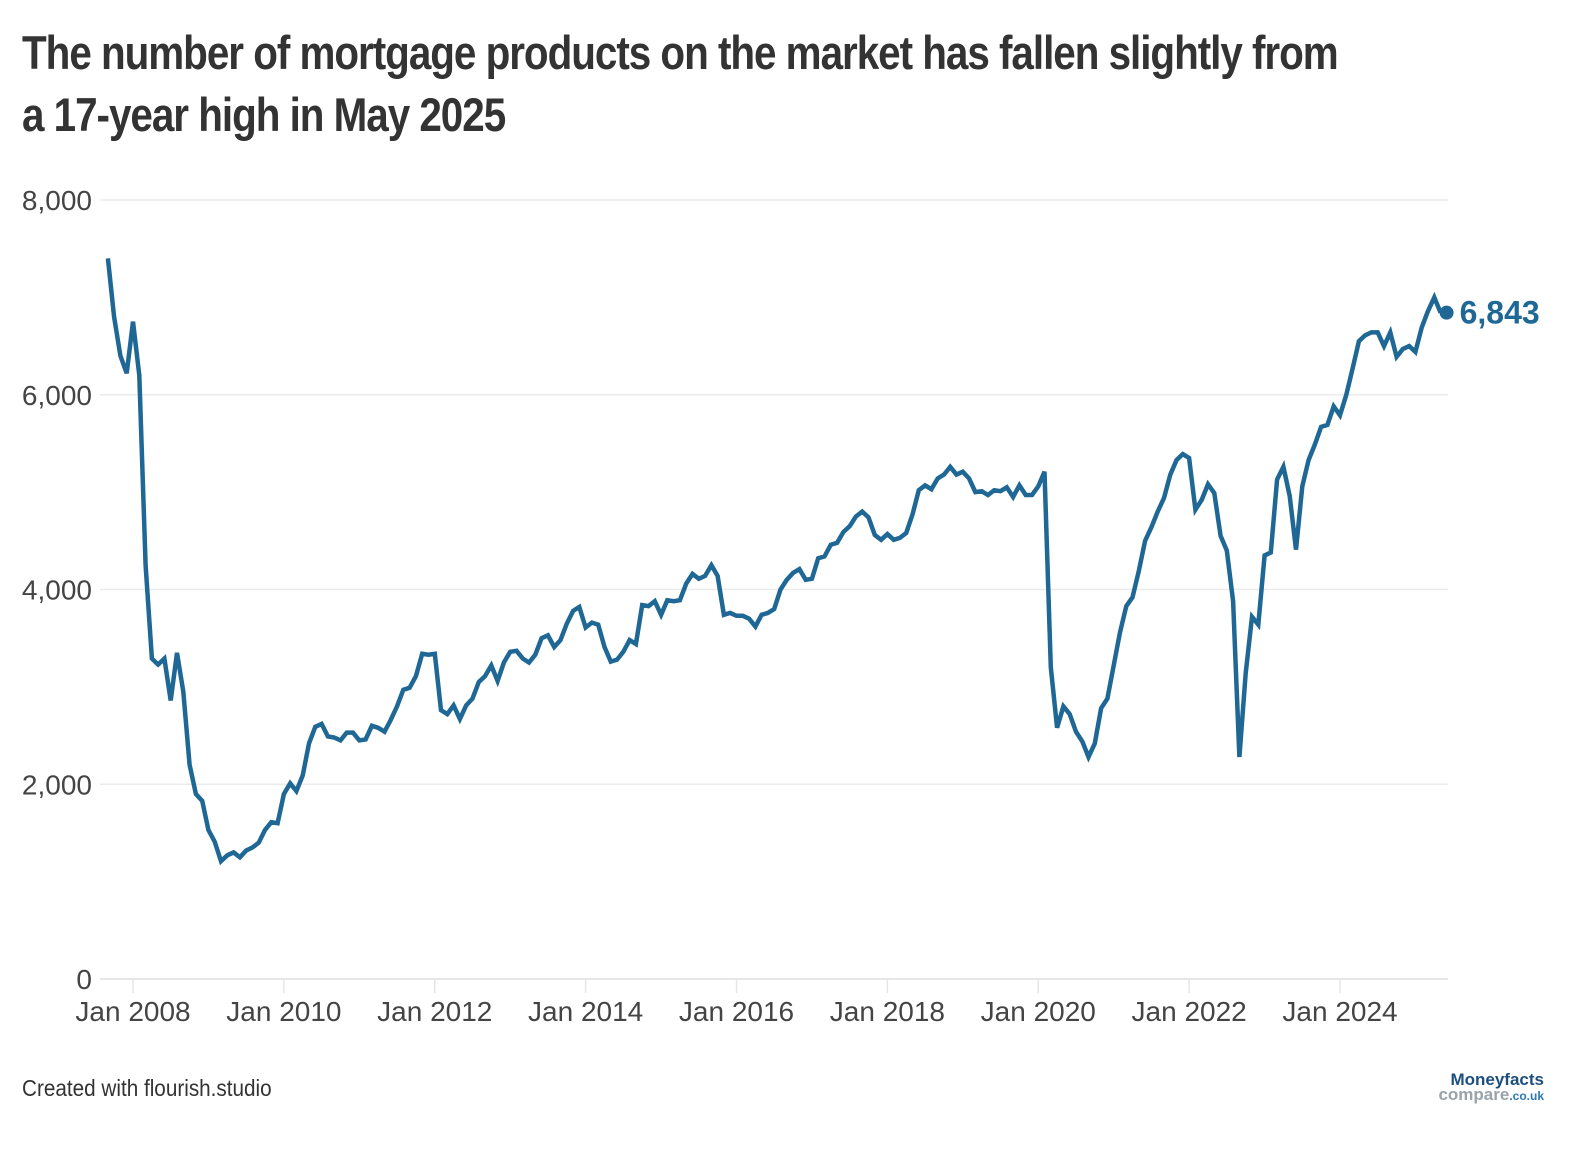 The width and height of the screenshot is (1588, 1150). What do you see at coordinates (585, 1011) in the screenshot?
I see `x-tick-label: Jan 2014` at bounding box center [585, 1011].